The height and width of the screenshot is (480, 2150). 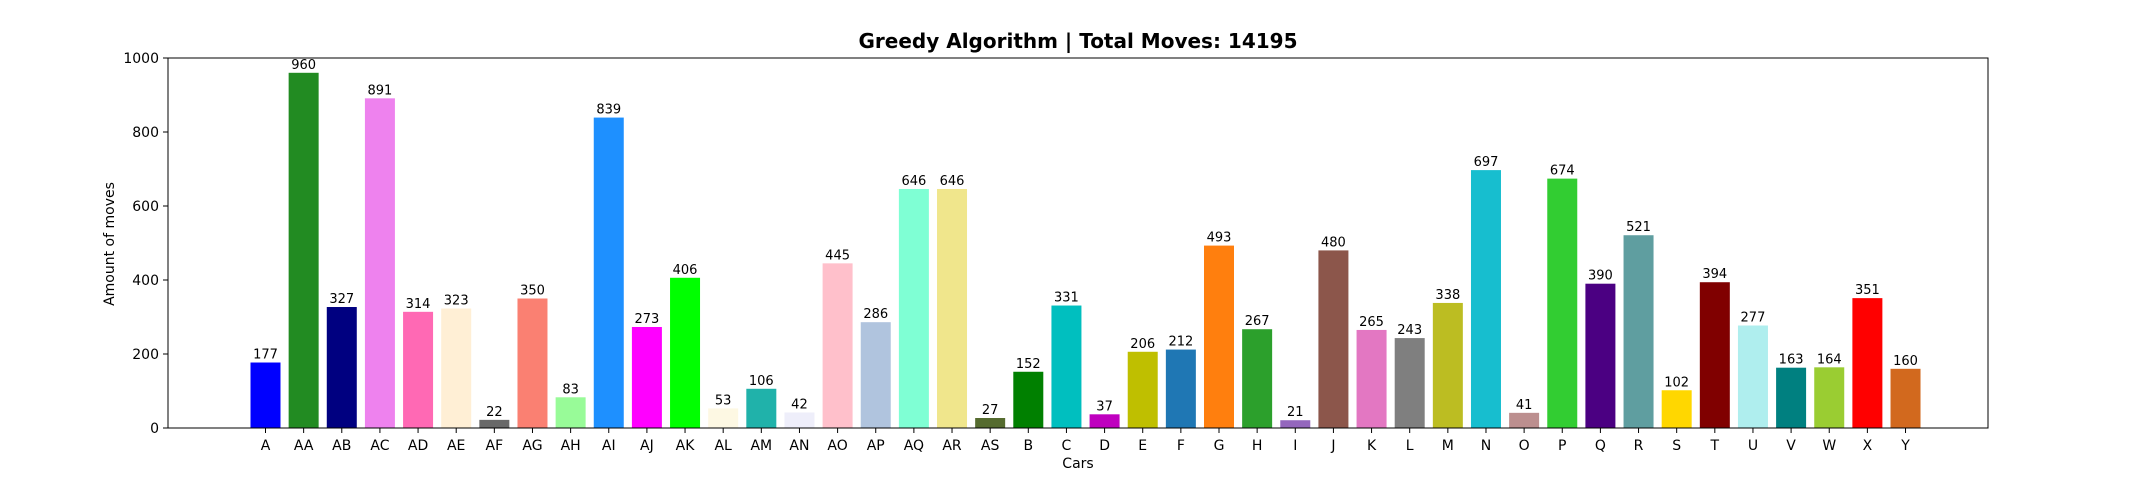 I want to click on x-tick-label-k: K, so click(x=1372, y=446).